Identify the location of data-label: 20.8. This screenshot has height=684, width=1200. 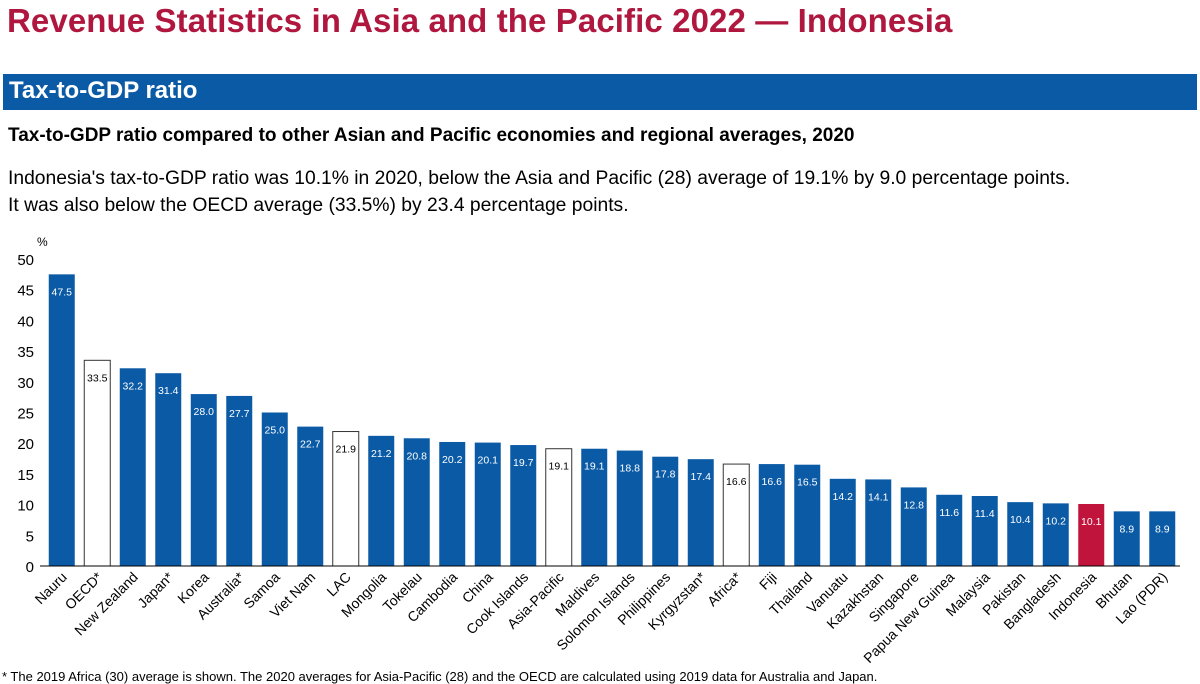
(417, 456).